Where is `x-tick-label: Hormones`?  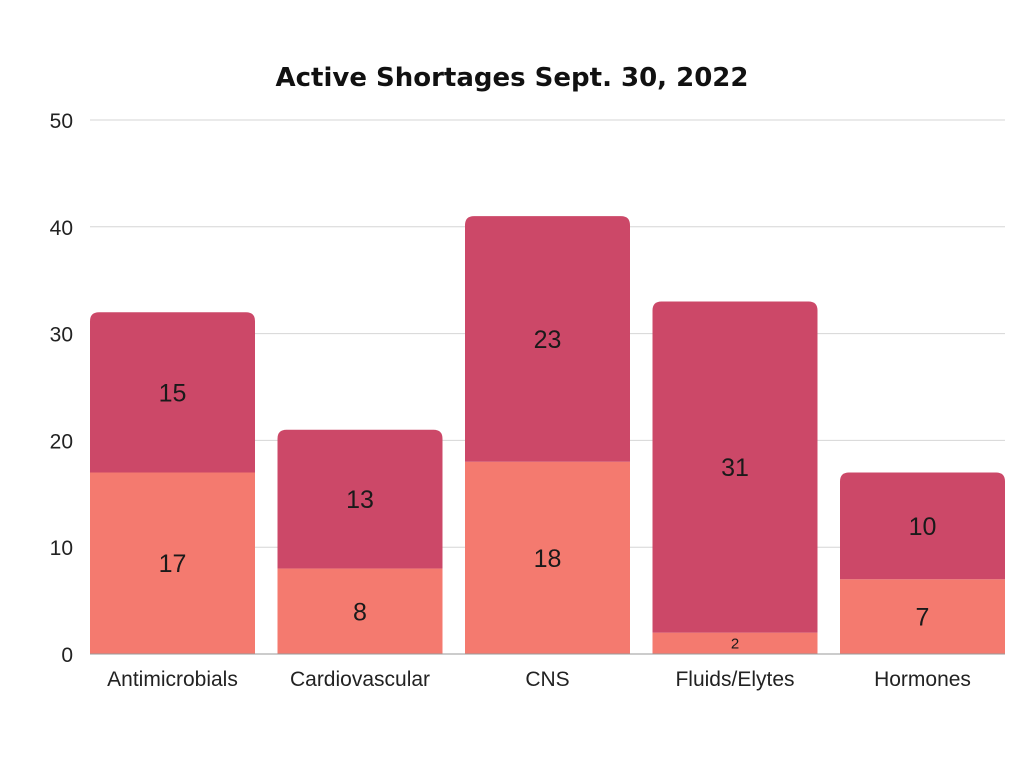
x-tick-label: Hormones is located at coordinates (922, 679).